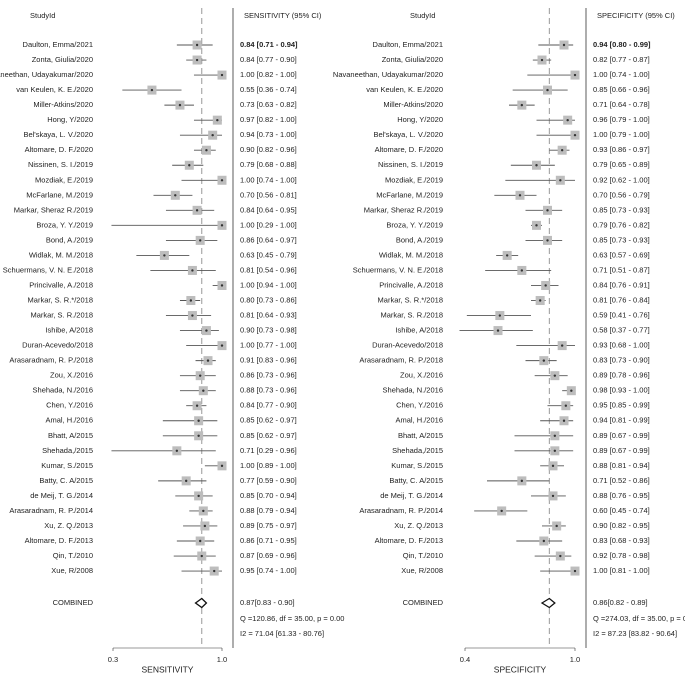  What do you see at coordinates (268, 164) in the screenshot?
I see `value-label: 0.79 [0.68 - 0.88]` at bounding box center [268, 164].